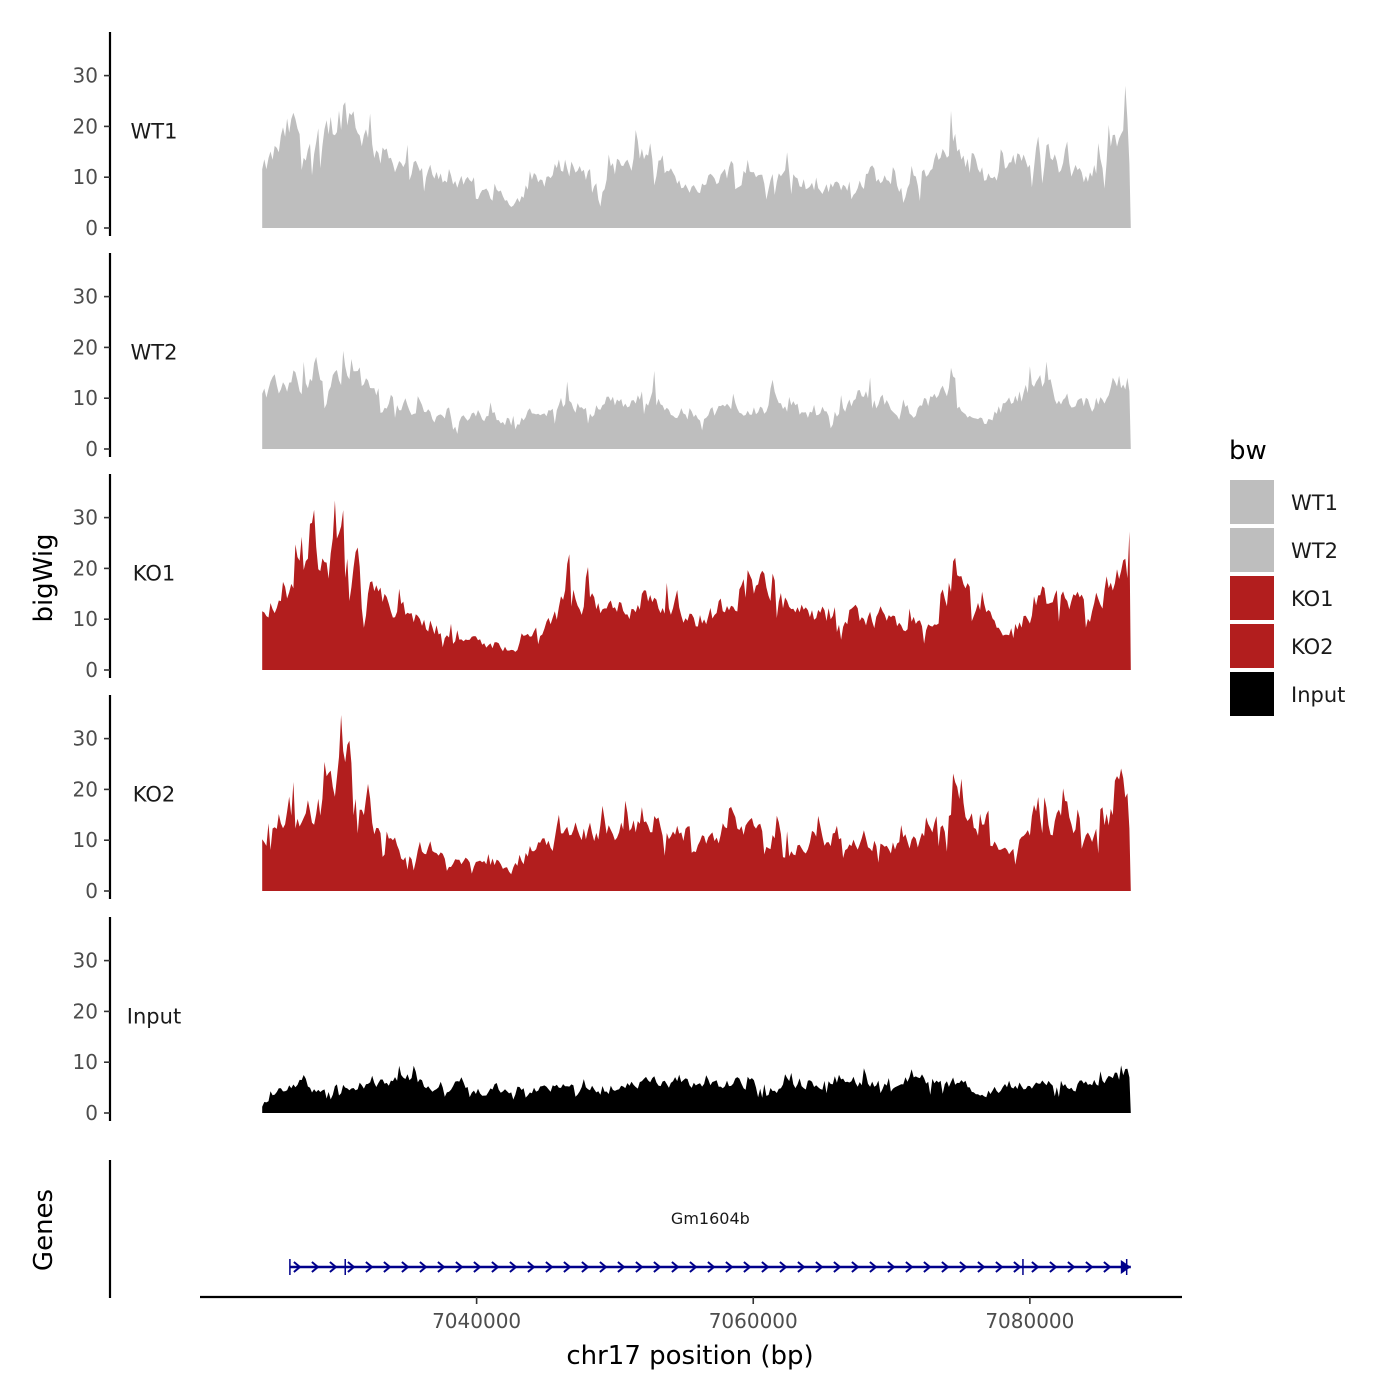 Image resolution: width=1400 pixels, height=1400 pixels. What do you see at coordinates (1252, 550) in the screenshot?
I see `legend-key-wt2` at bounding box center [1252, 550].